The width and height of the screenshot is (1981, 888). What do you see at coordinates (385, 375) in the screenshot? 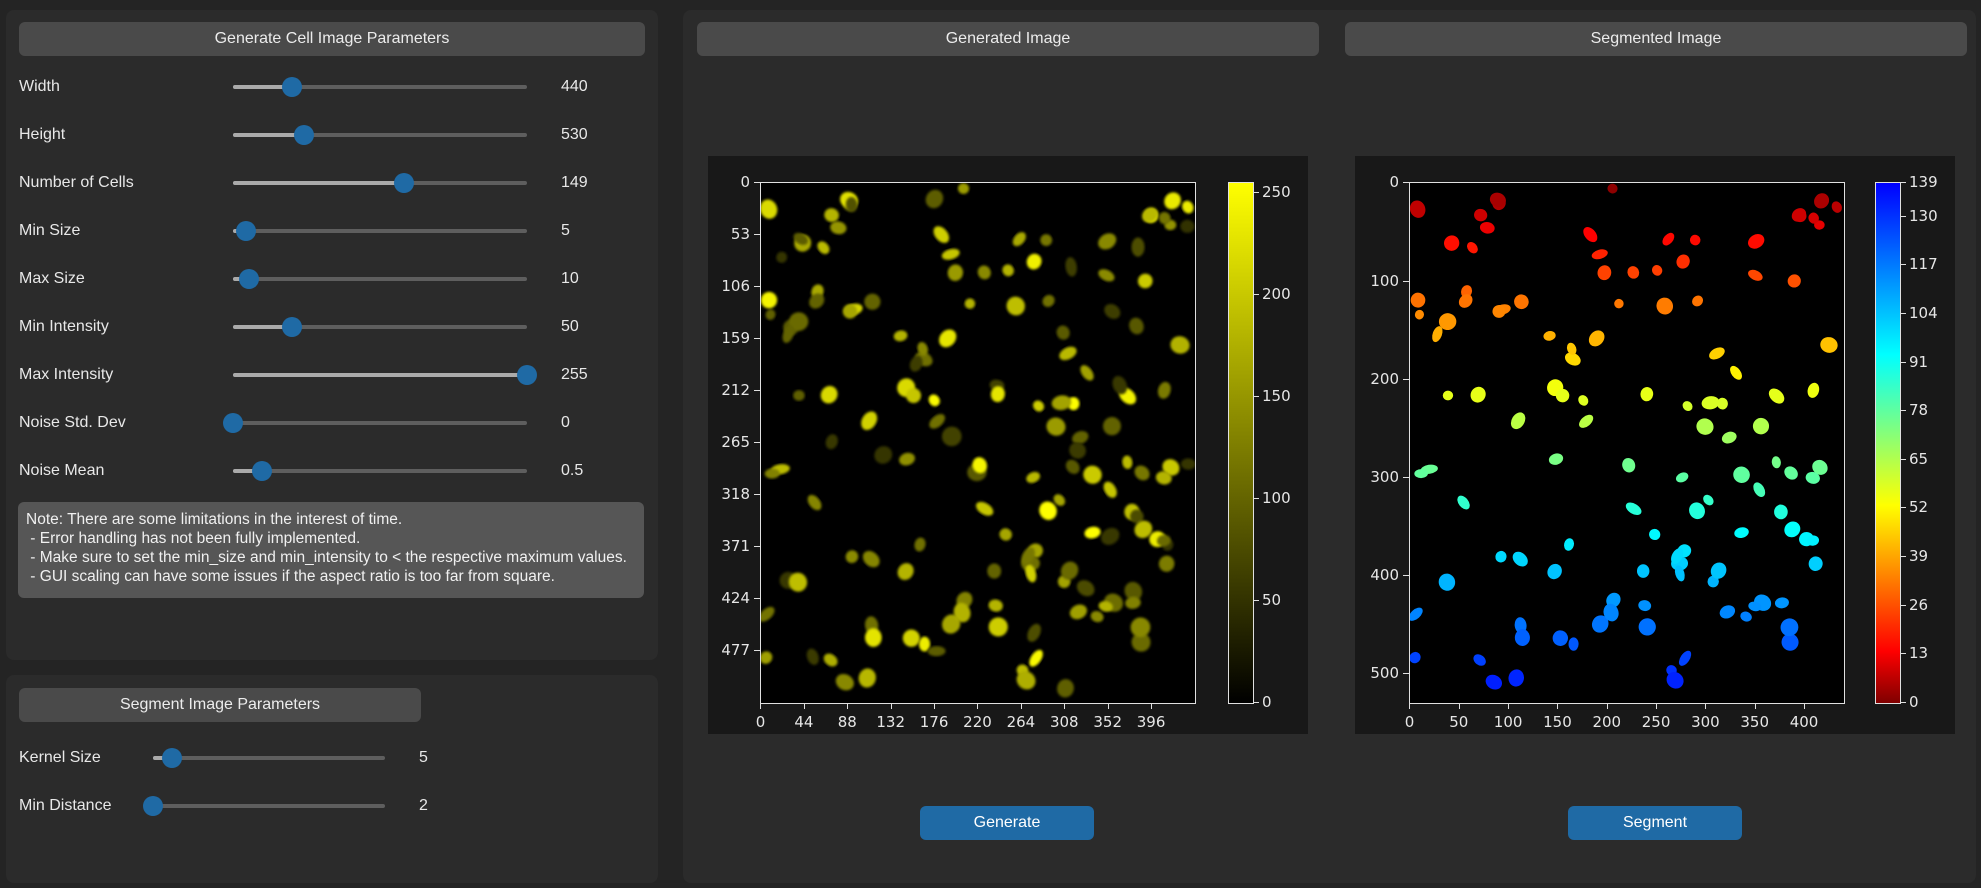
I see `max-intensity-slider` at bounding box center [385, 375].